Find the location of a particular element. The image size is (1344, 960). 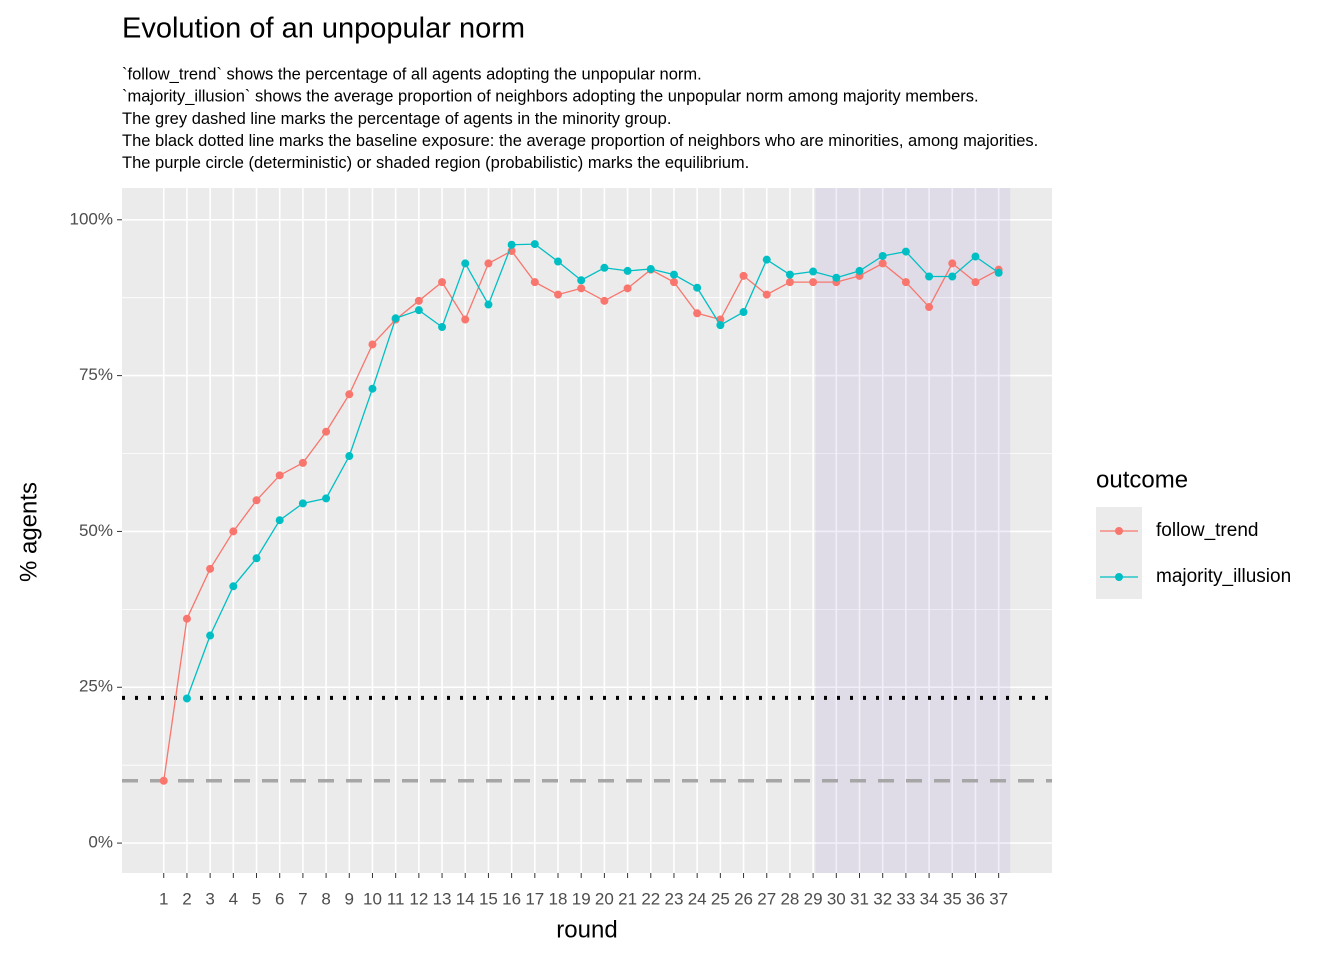

x-tick-label: 15 is located at coordinates (488, 898).